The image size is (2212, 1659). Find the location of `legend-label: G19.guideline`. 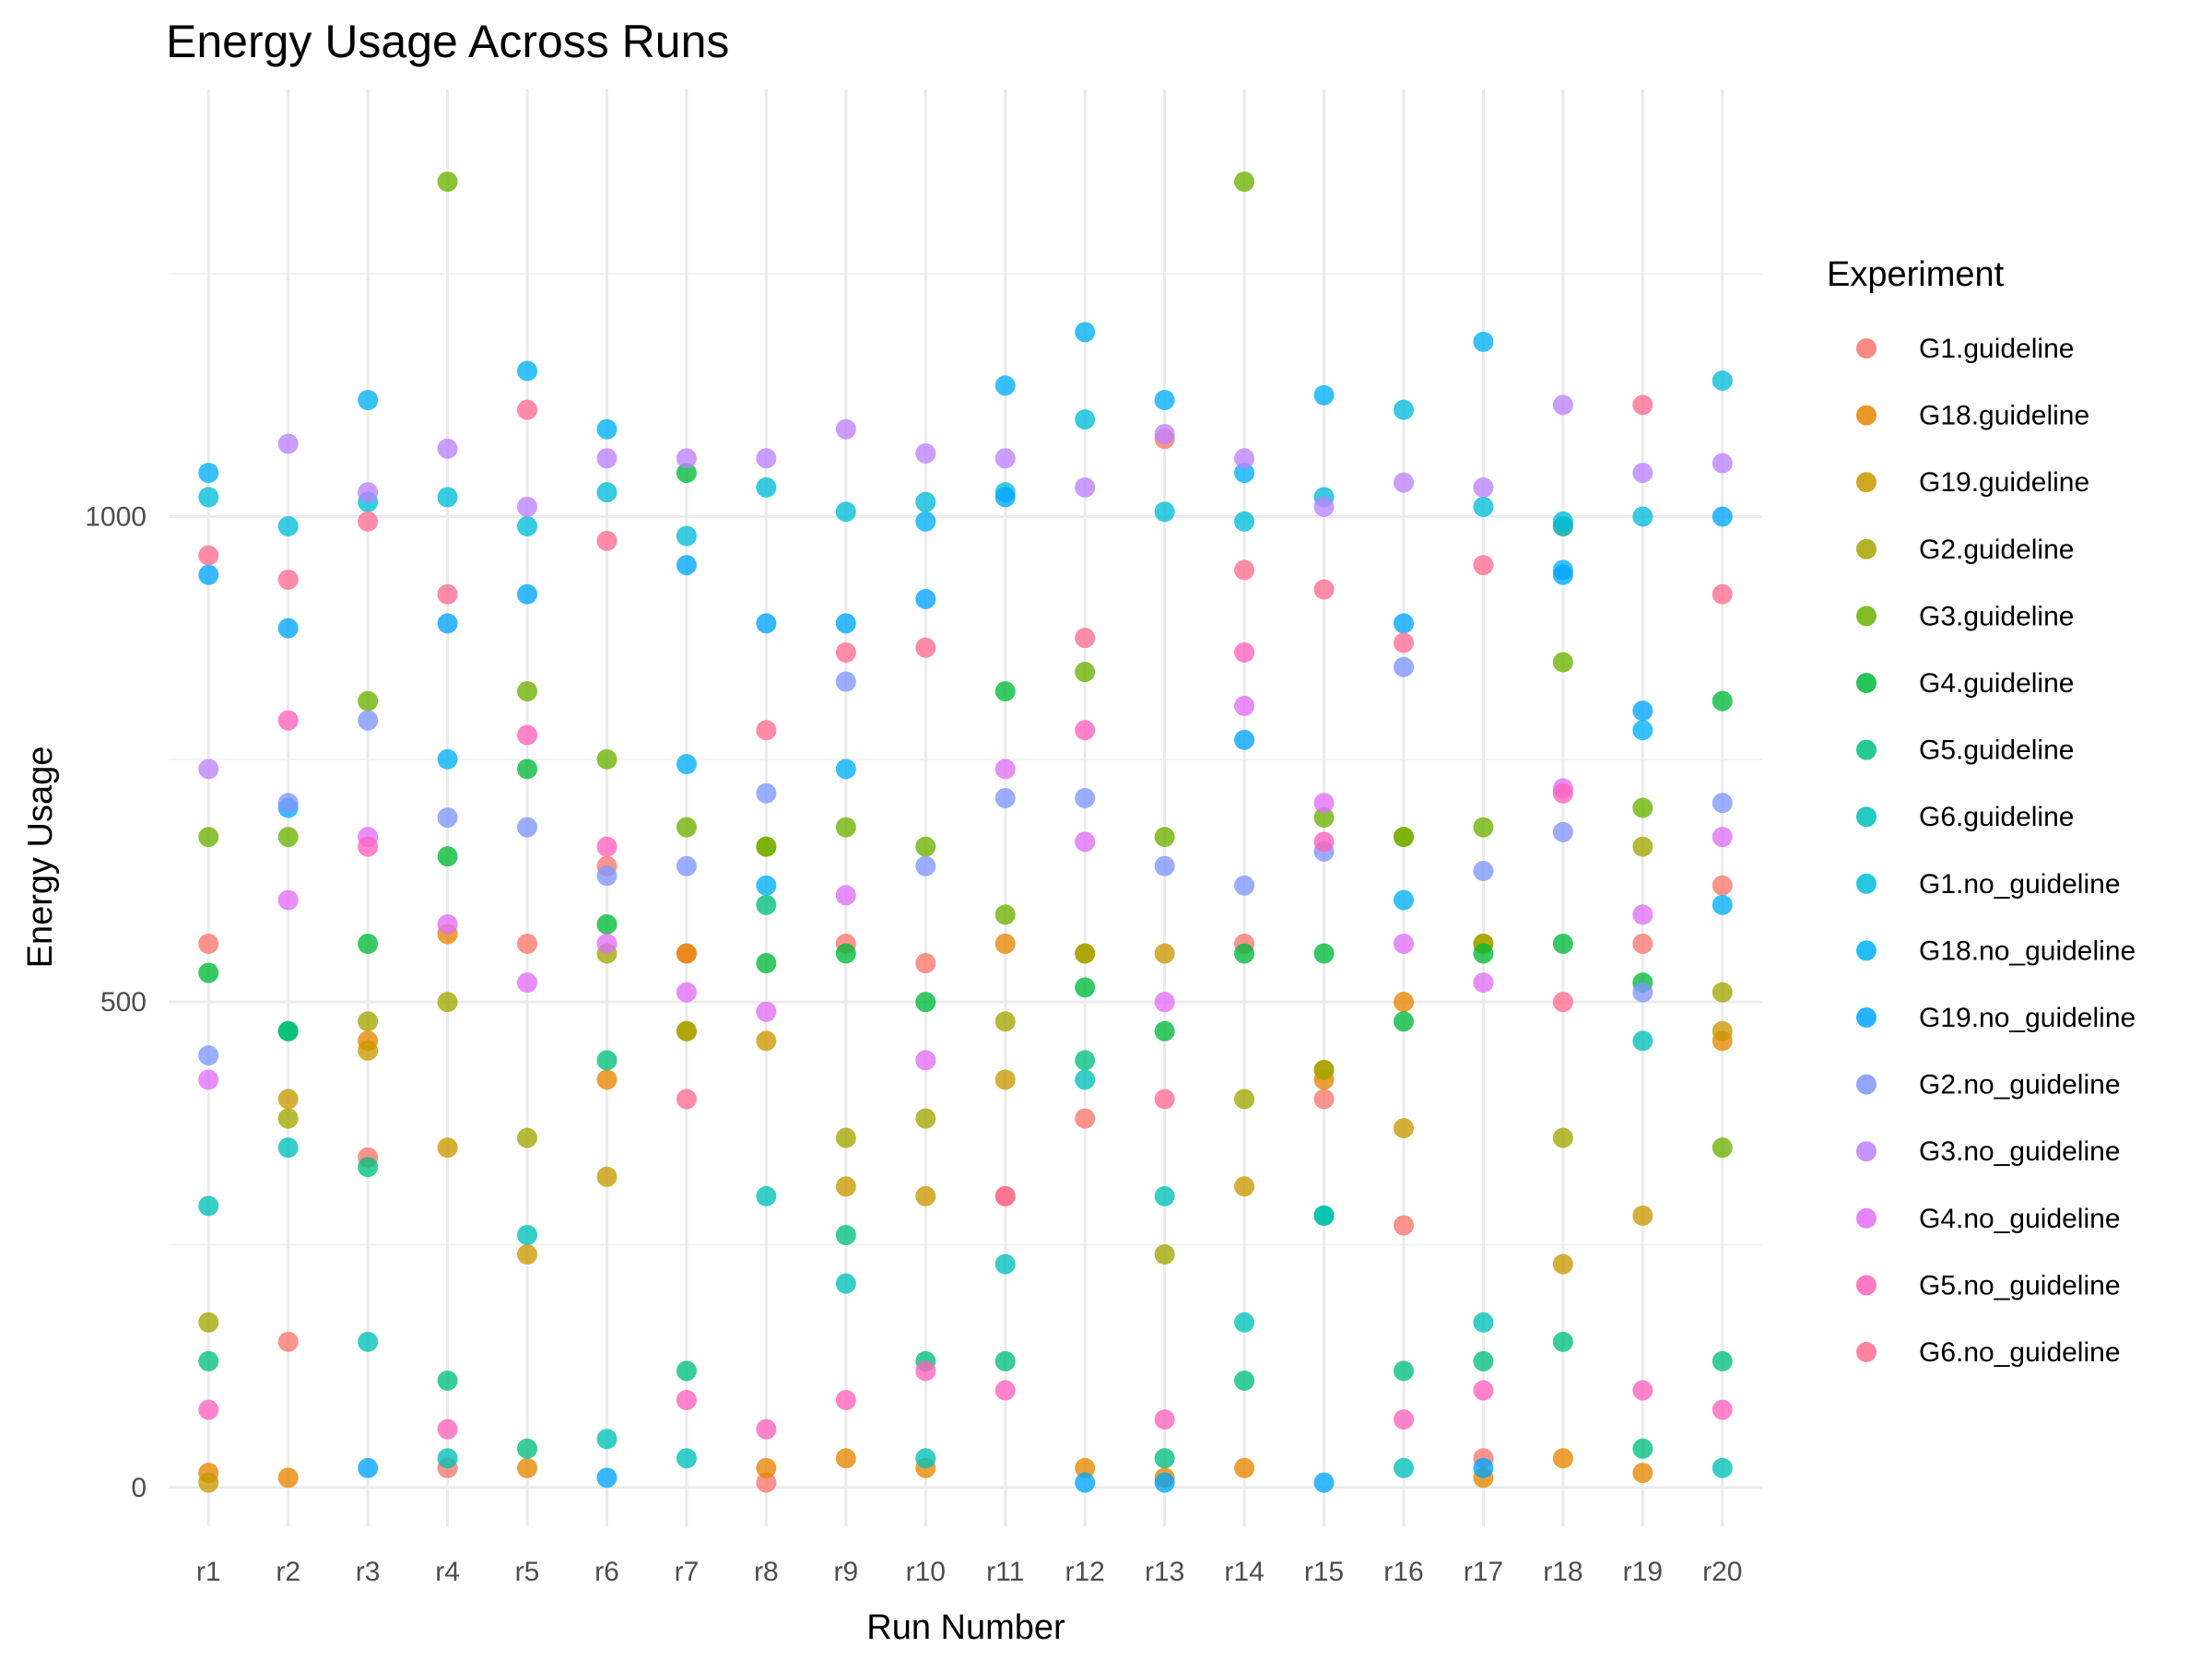

legend-label: G19.guideline is located at coordinates (2004, 482).